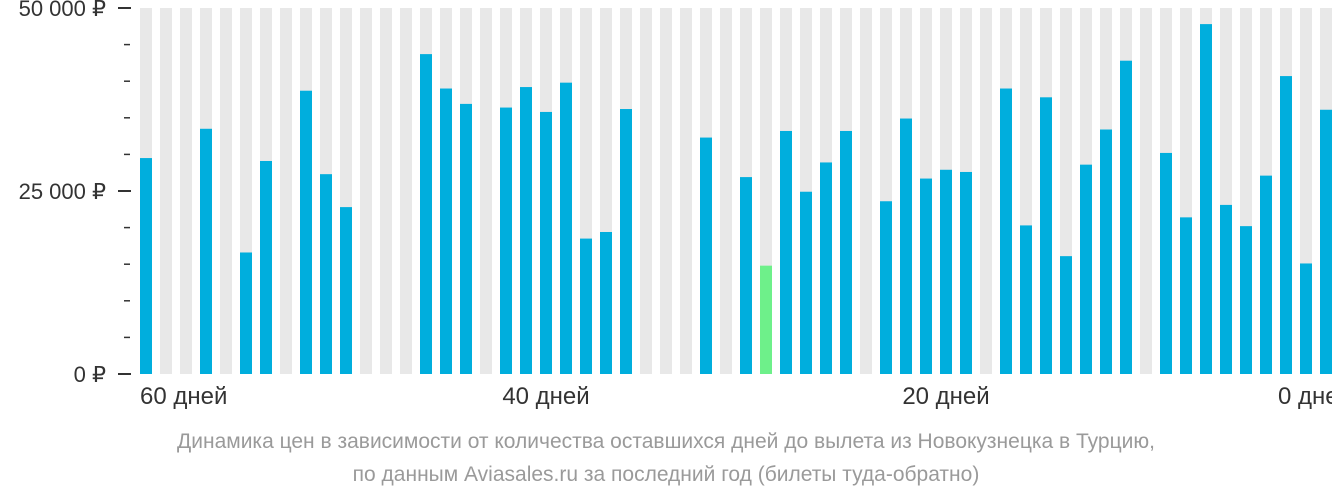  Describe the element at coordinates (766, 319) in the screenshot. I see `price-bar-highlighted` at that location.